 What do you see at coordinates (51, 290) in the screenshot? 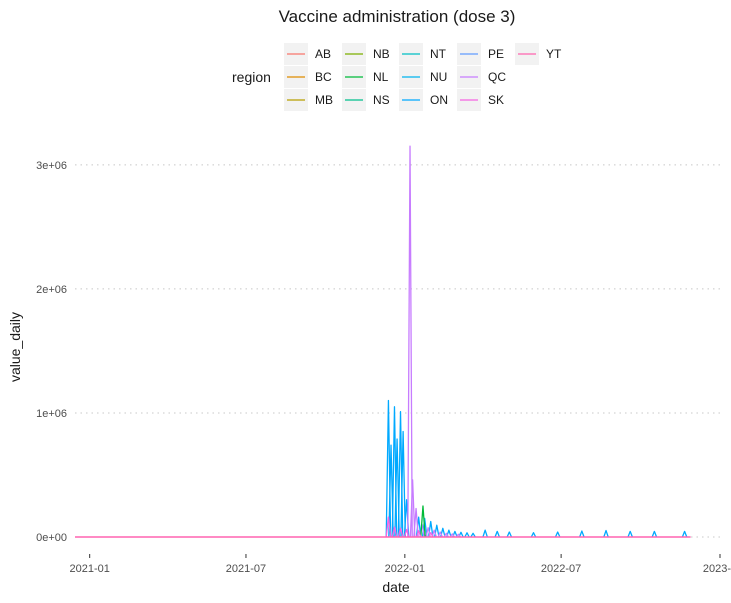
I see `y-tick-label: 2e+06` at bounding box center [51, 290].